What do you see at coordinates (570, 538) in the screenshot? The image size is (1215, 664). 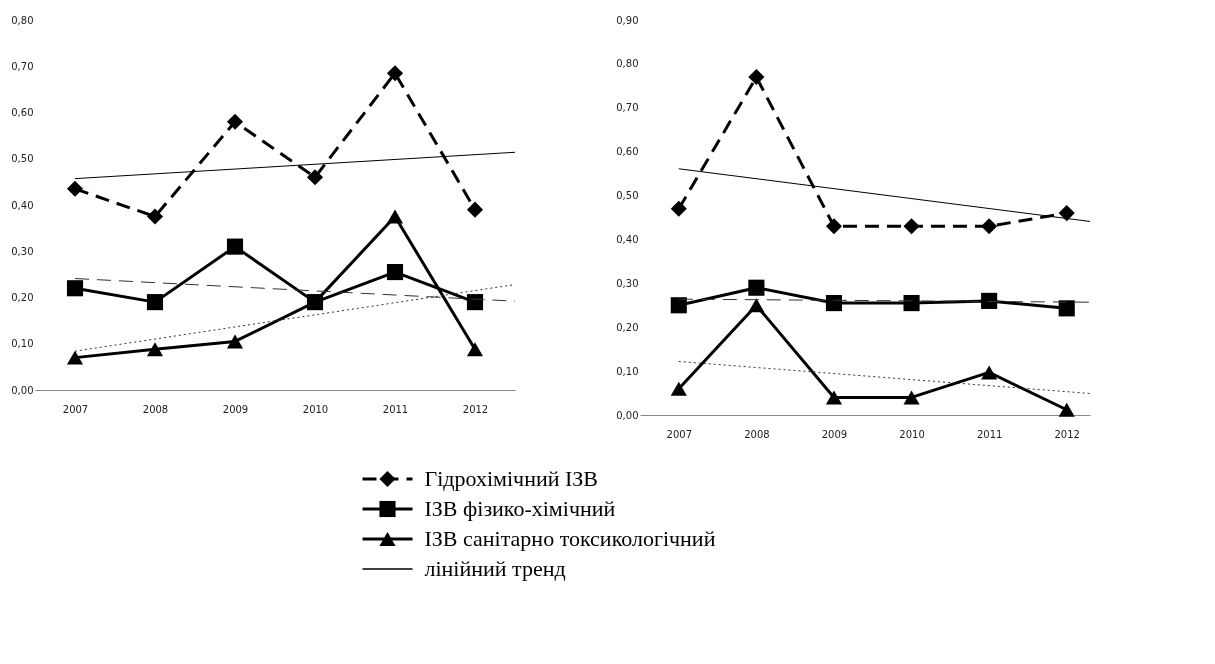 I see `legend-label: ІЗВ санітарно токсикологічний` at bounding box center [570, 538].